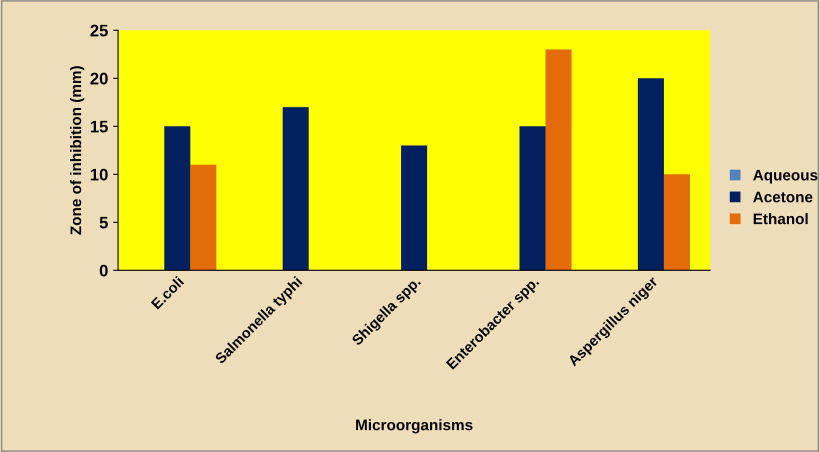  I want to click on y-tick-label: 0, so click(104, 270).